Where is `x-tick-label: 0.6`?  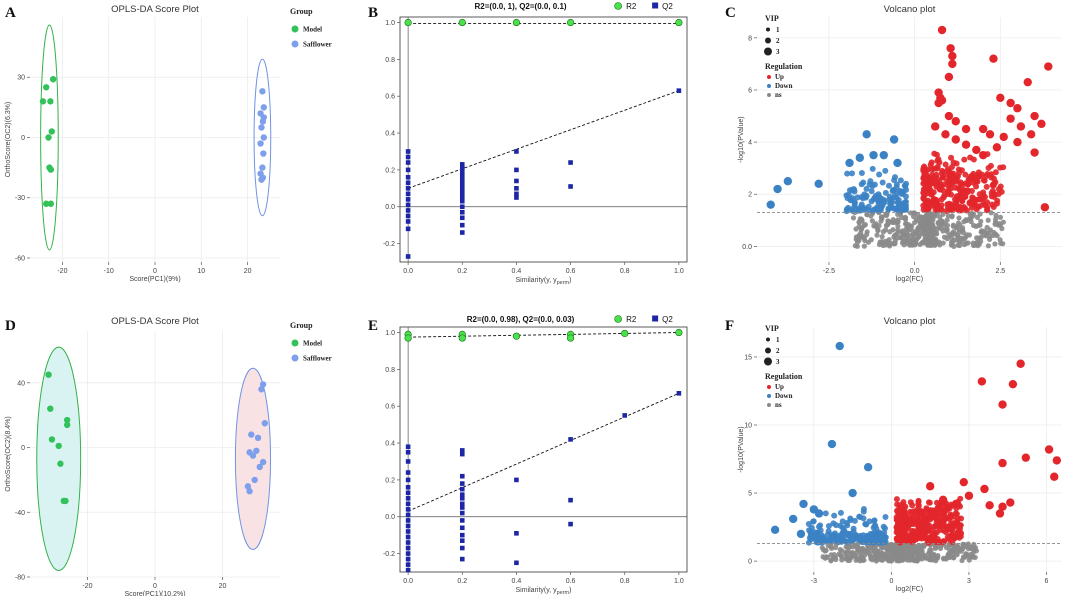 x-tick-label: 0.6 is located at coordinates (571, 271).